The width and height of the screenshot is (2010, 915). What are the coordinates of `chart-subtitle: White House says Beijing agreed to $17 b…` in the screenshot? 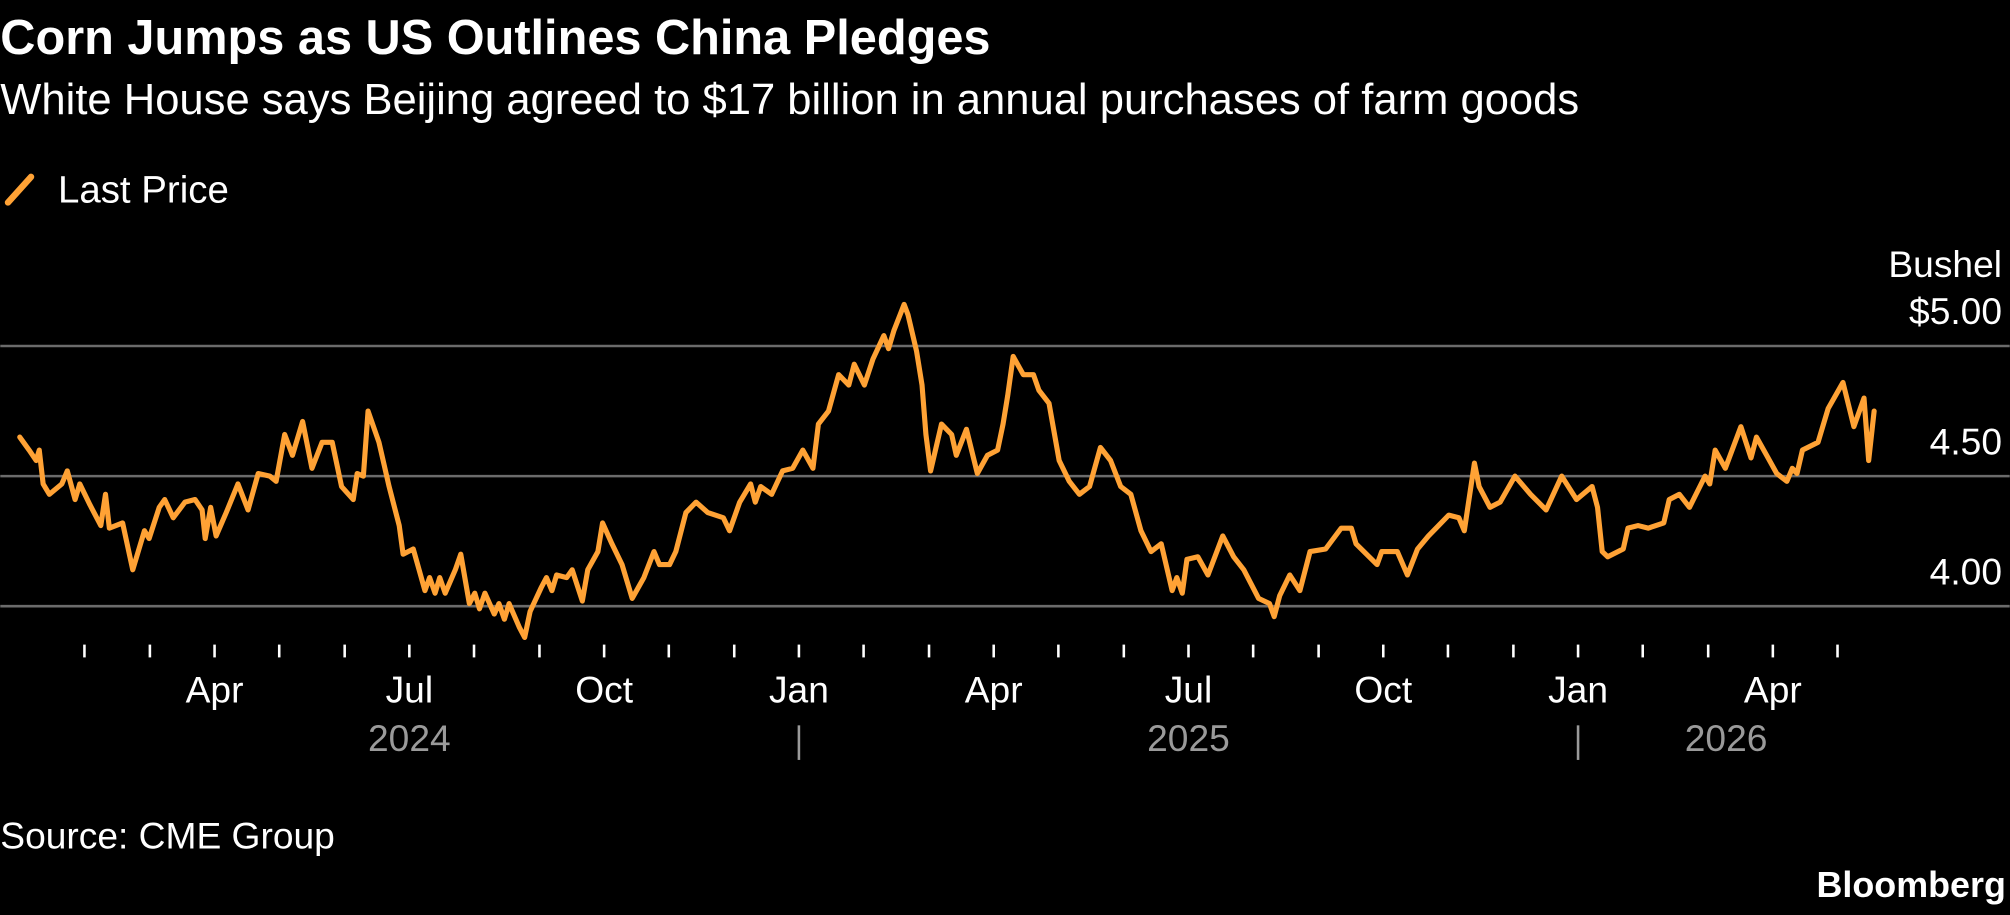 It's located at (789, 100).